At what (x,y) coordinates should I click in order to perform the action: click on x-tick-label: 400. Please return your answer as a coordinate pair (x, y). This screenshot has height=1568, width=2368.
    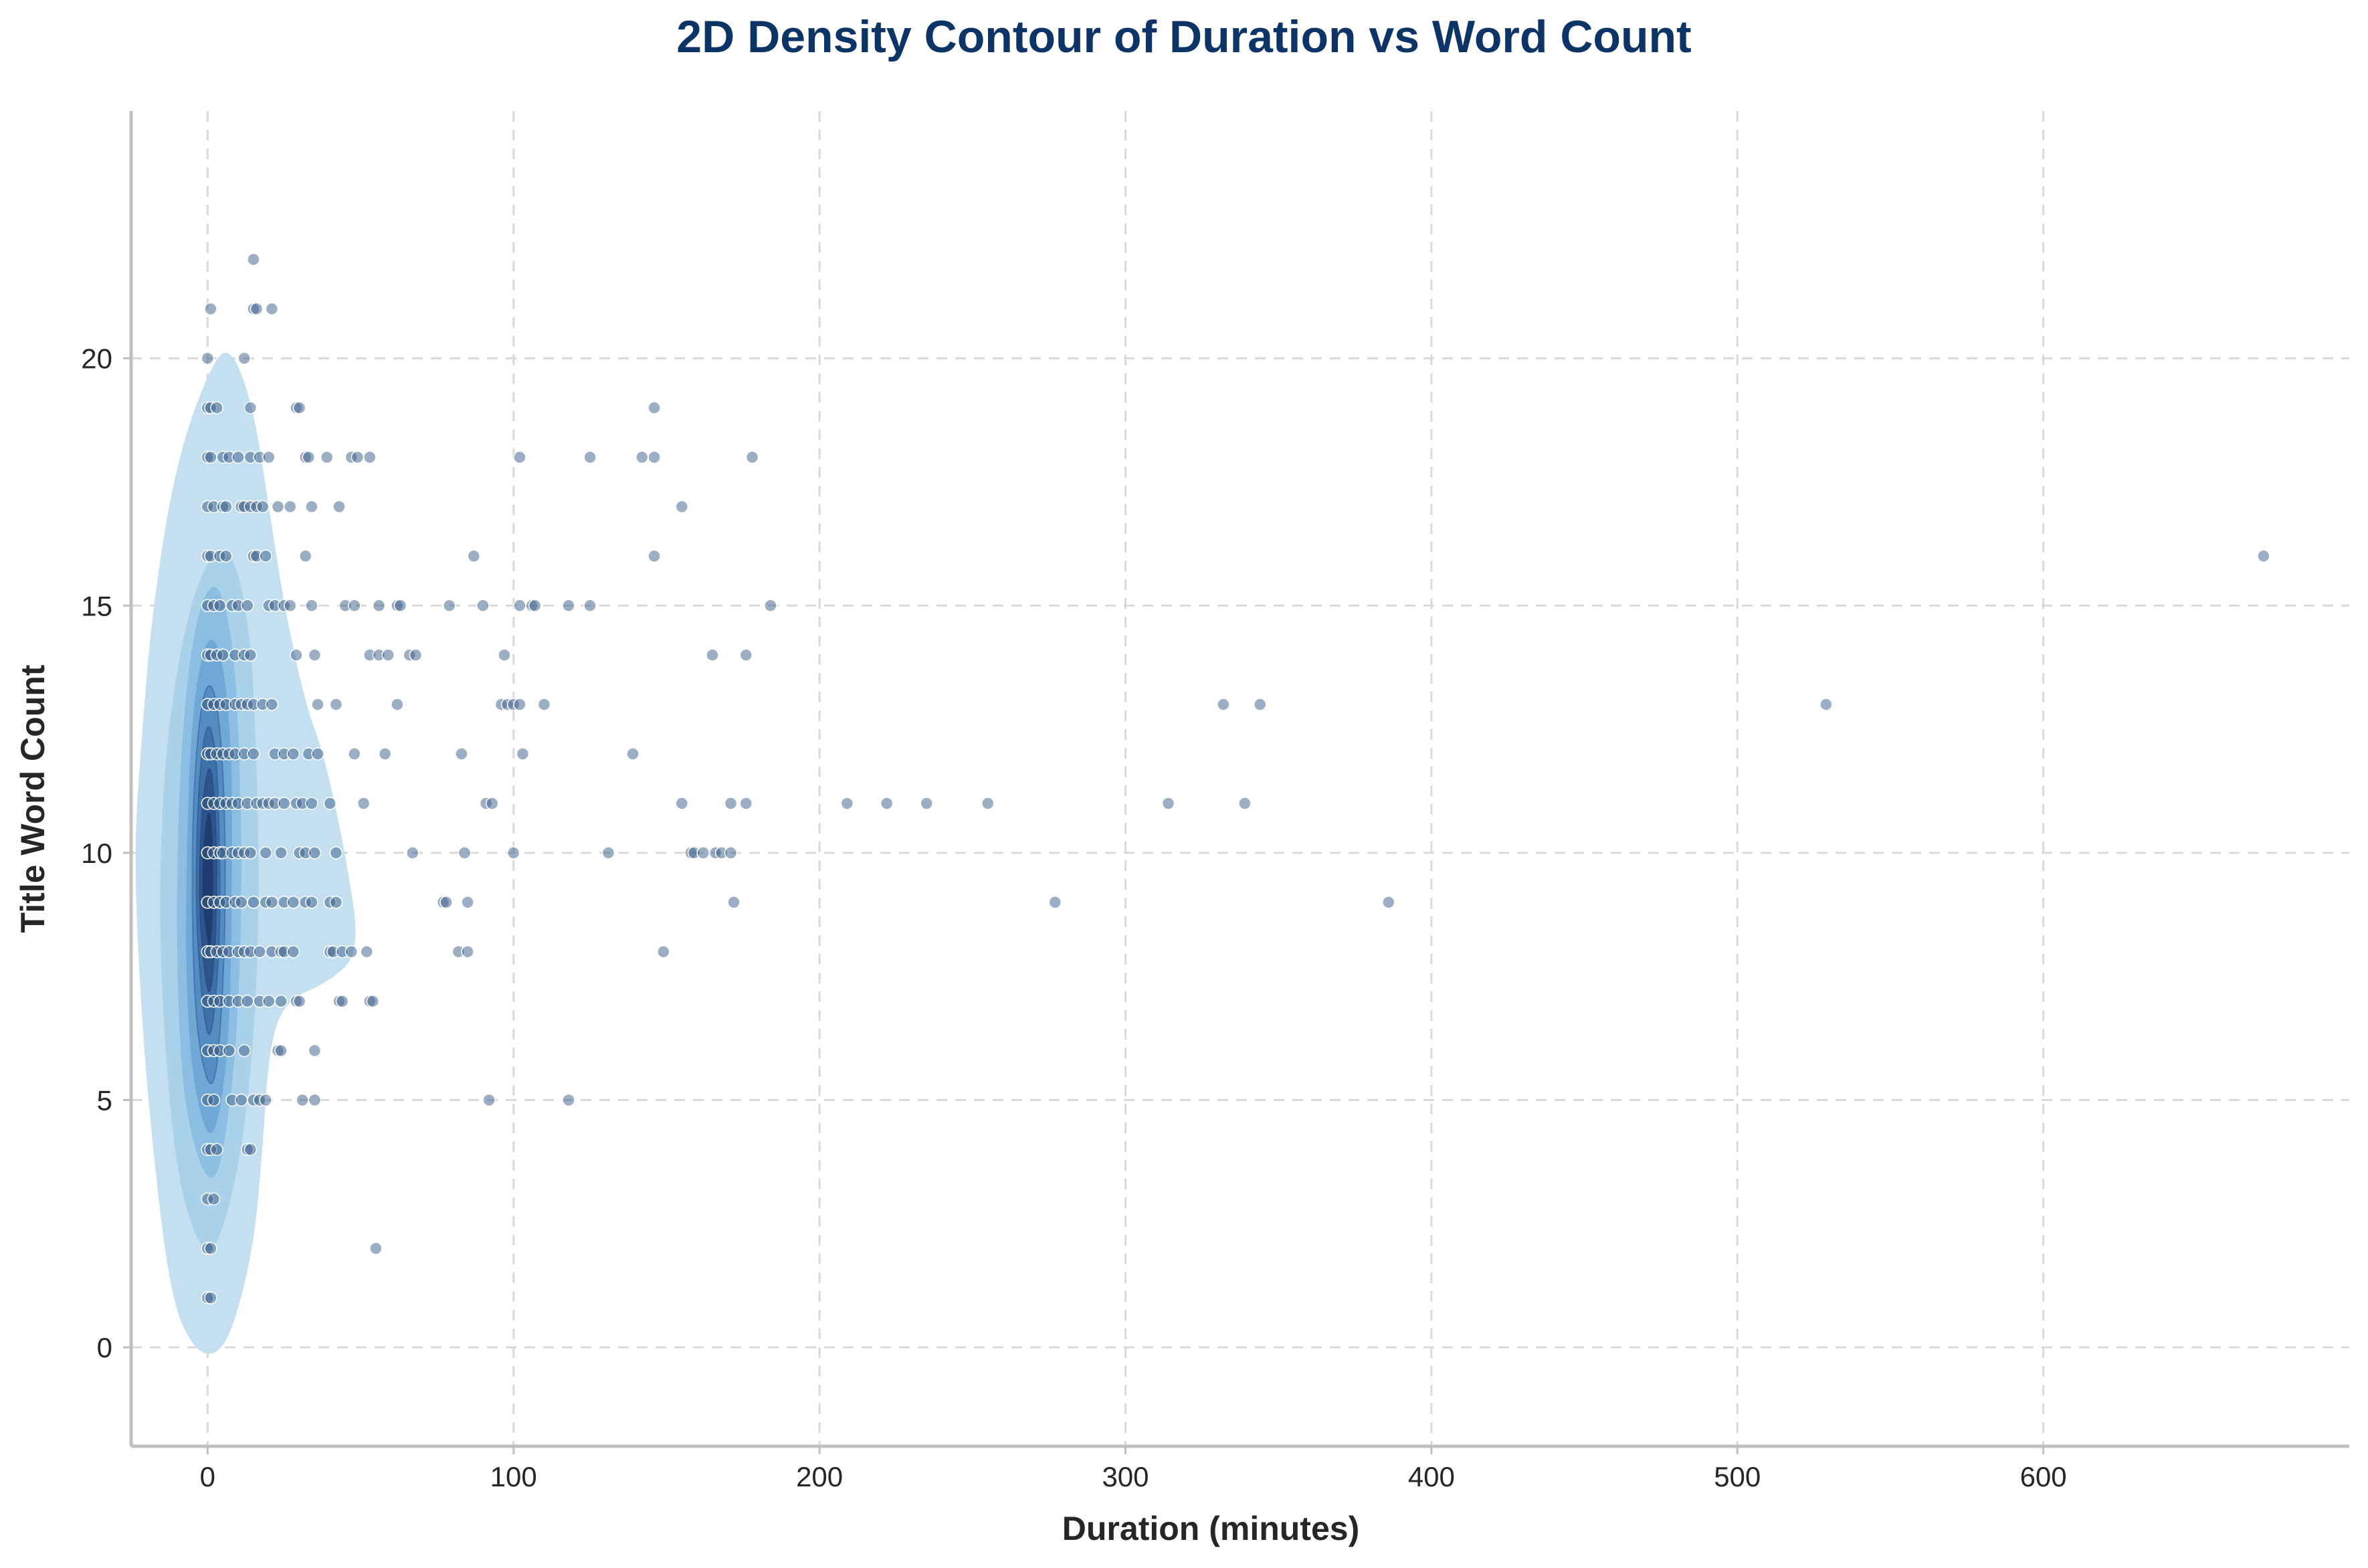
    Looking at the image, I should click on (1431, 1476).